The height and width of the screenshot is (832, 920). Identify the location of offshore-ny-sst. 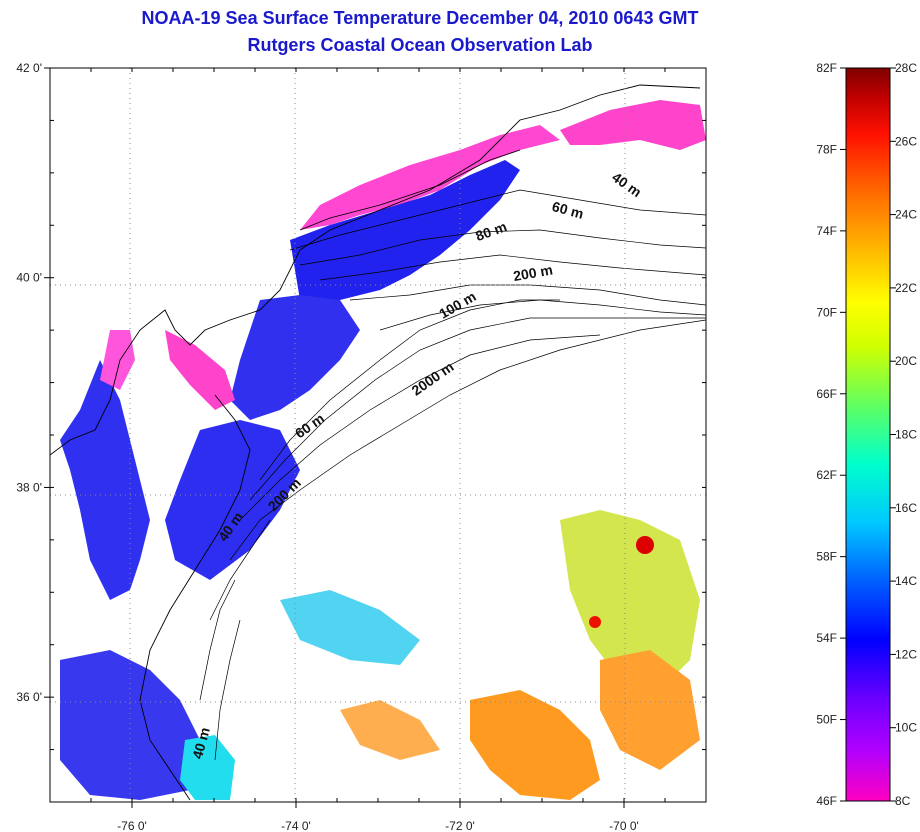
(405, 230).